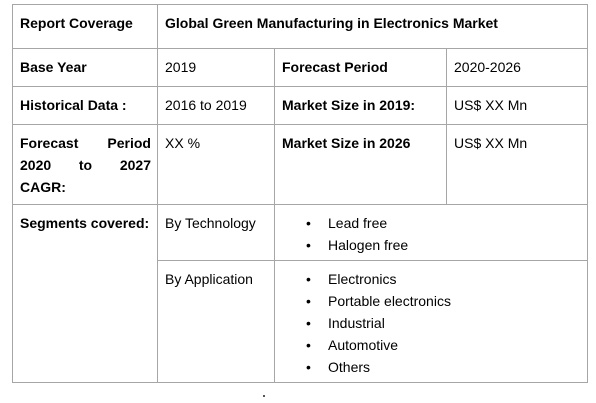  I want to click on forecast-cagr-label-line1: Forecast Period, so click(85, 143).